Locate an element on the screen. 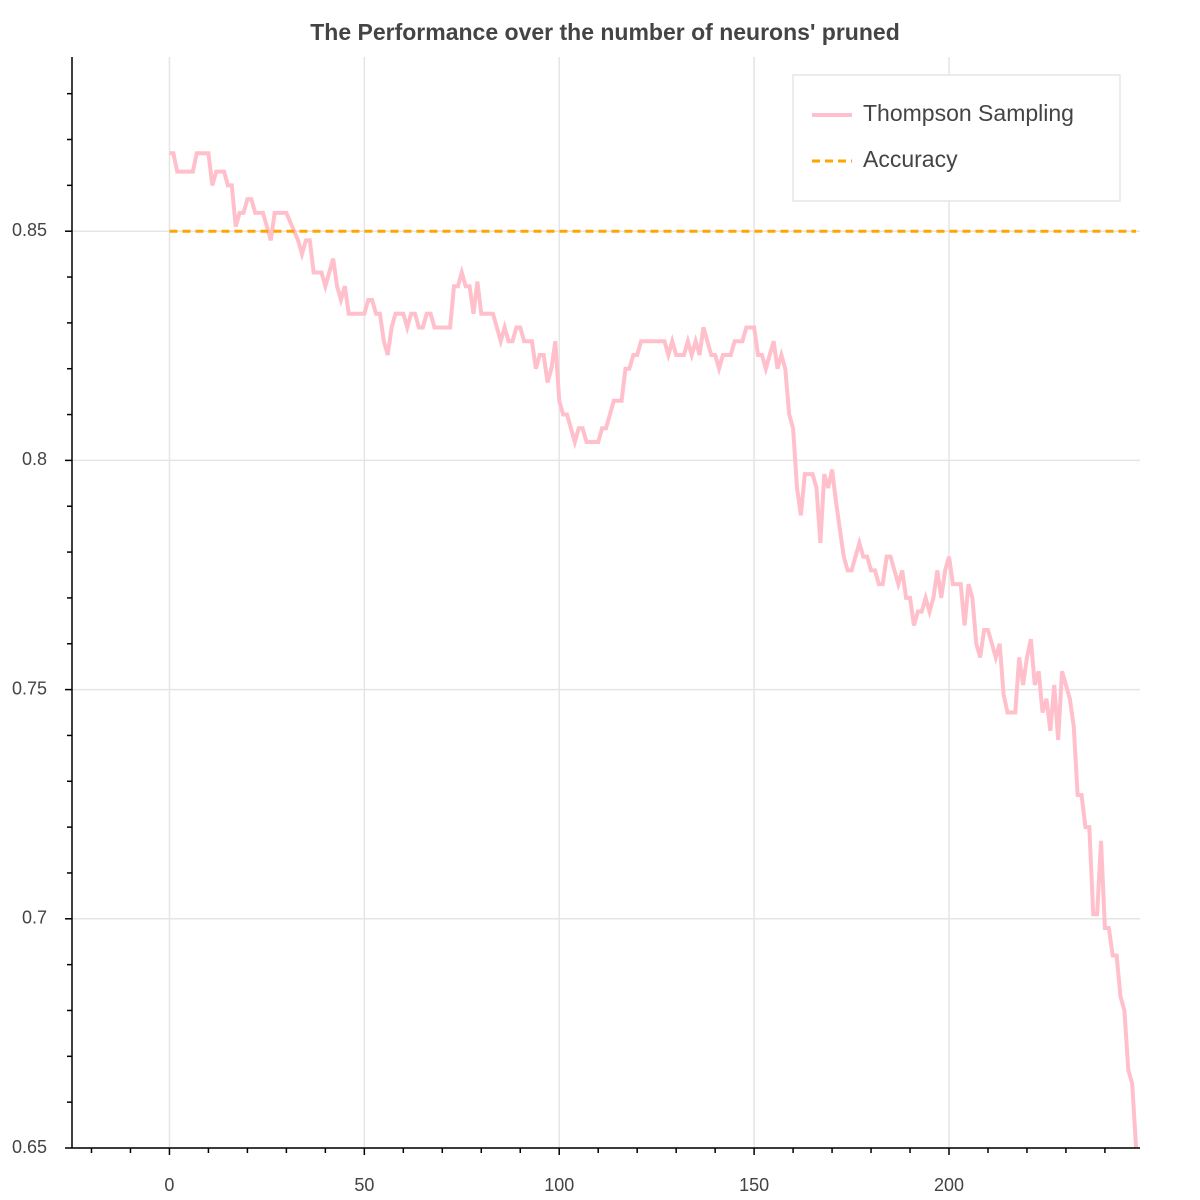 The image size is (1200, 1200). x-tick-label: 100 is located at coordinates (559, 1185).